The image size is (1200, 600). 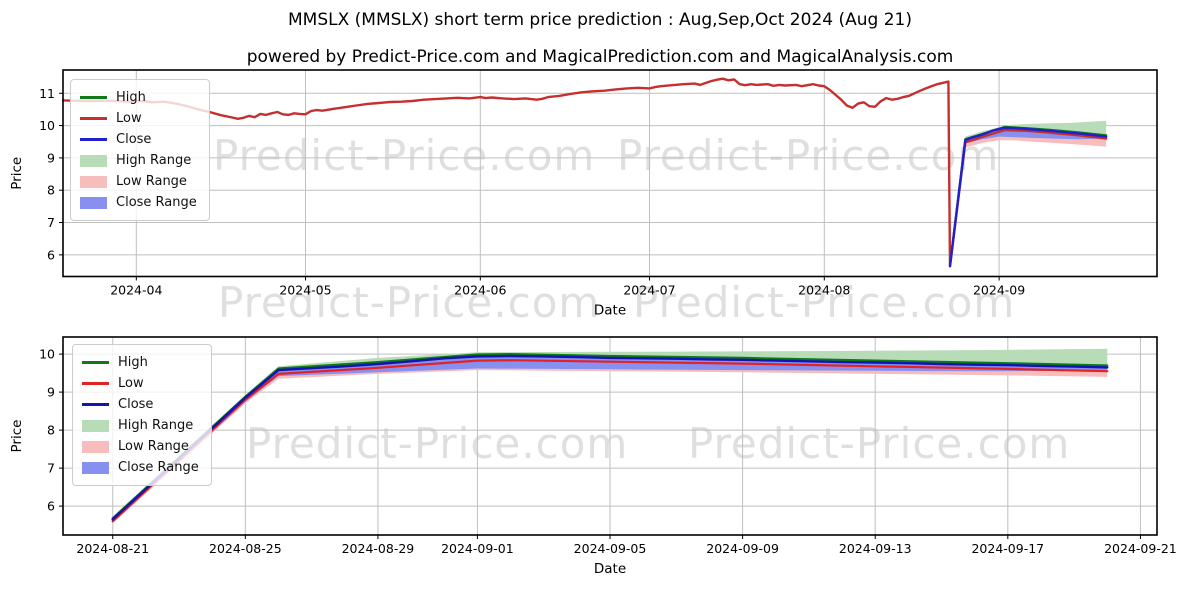 What do you see at coordinates (136, 290) in the screenshot?
I see `x-tick-label: 2024-04` at bounding box center [136, 290].